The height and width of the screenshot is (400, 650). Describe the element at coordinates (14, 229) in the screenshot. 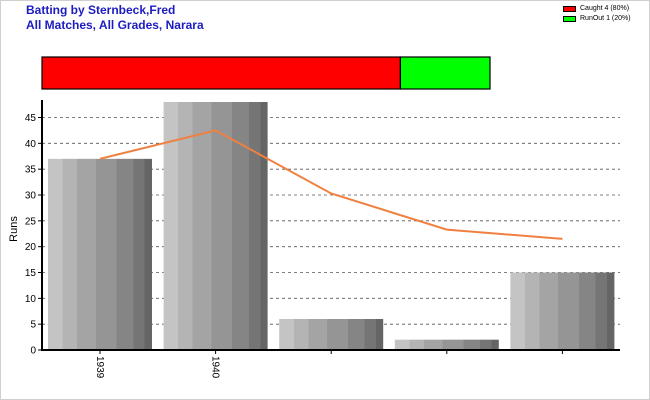

I see `y-axis-label: Runs` at that location.